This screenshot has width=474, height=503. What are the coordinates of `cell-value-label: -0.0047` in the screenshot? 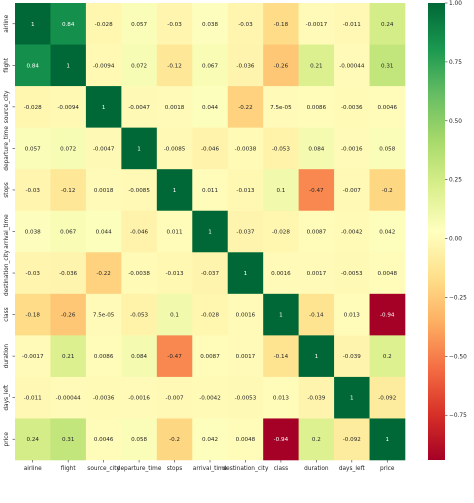 It's located at (104, 149).